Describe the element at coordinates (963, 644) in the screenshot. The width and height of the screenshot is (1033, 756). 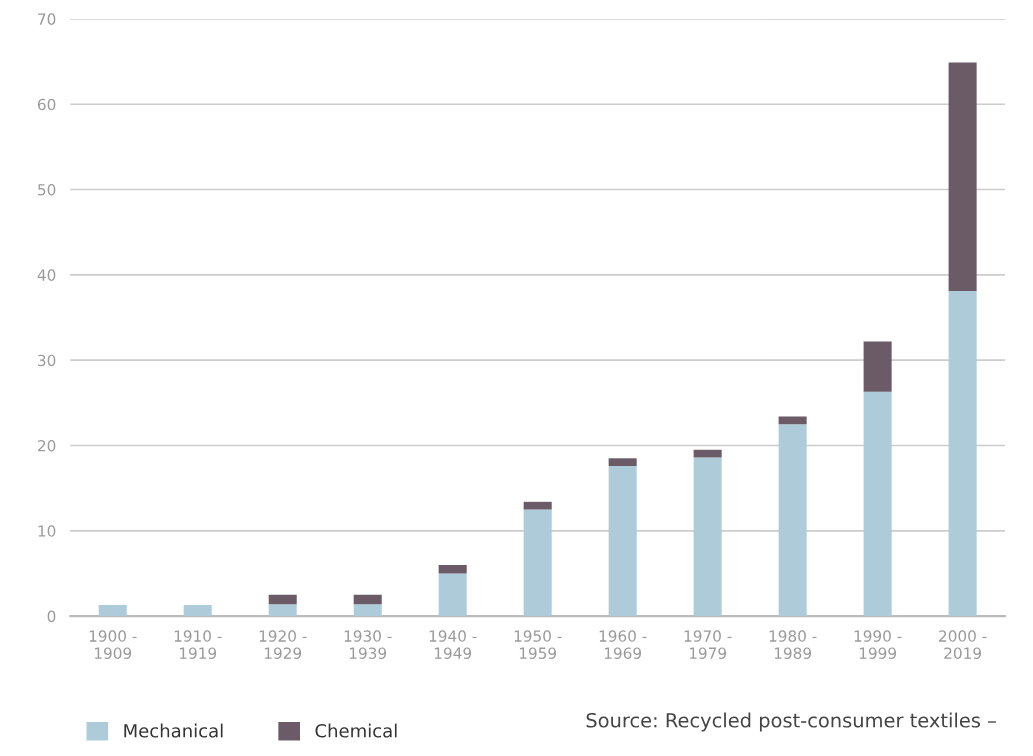
I see `x-tick-label: 2000 - 2019` at that location.